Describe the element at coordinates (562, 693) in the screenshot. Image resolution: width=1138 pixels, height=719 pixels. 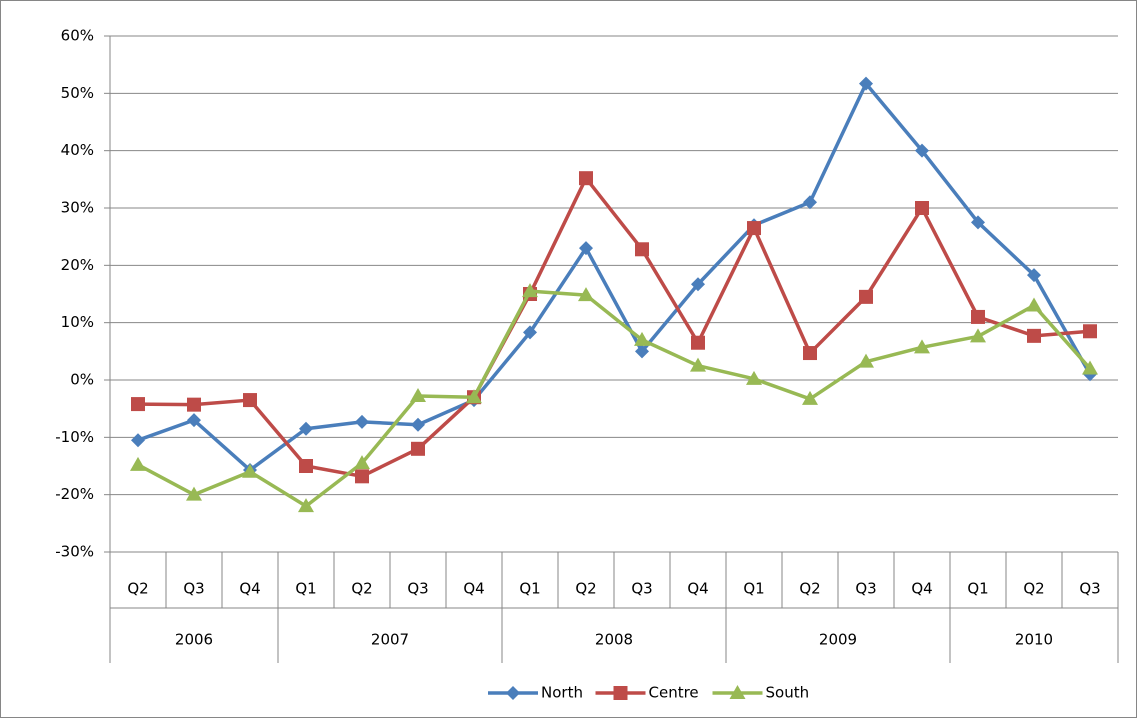
I see `legend-label: North` at that location.